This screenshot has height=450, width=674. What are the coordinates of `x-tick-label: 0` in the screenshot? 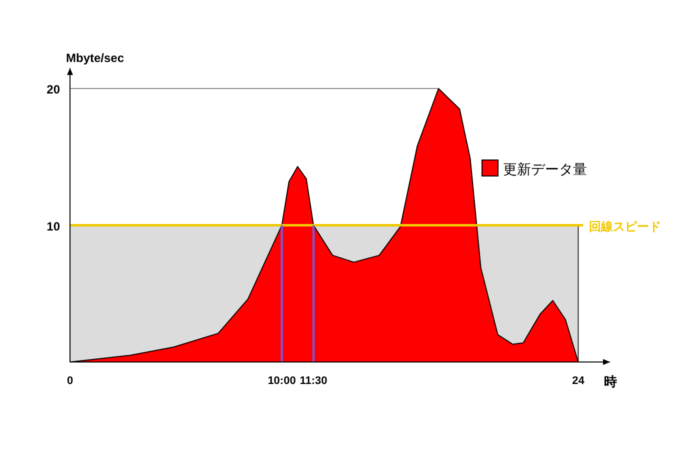 It's located at (70, 381).